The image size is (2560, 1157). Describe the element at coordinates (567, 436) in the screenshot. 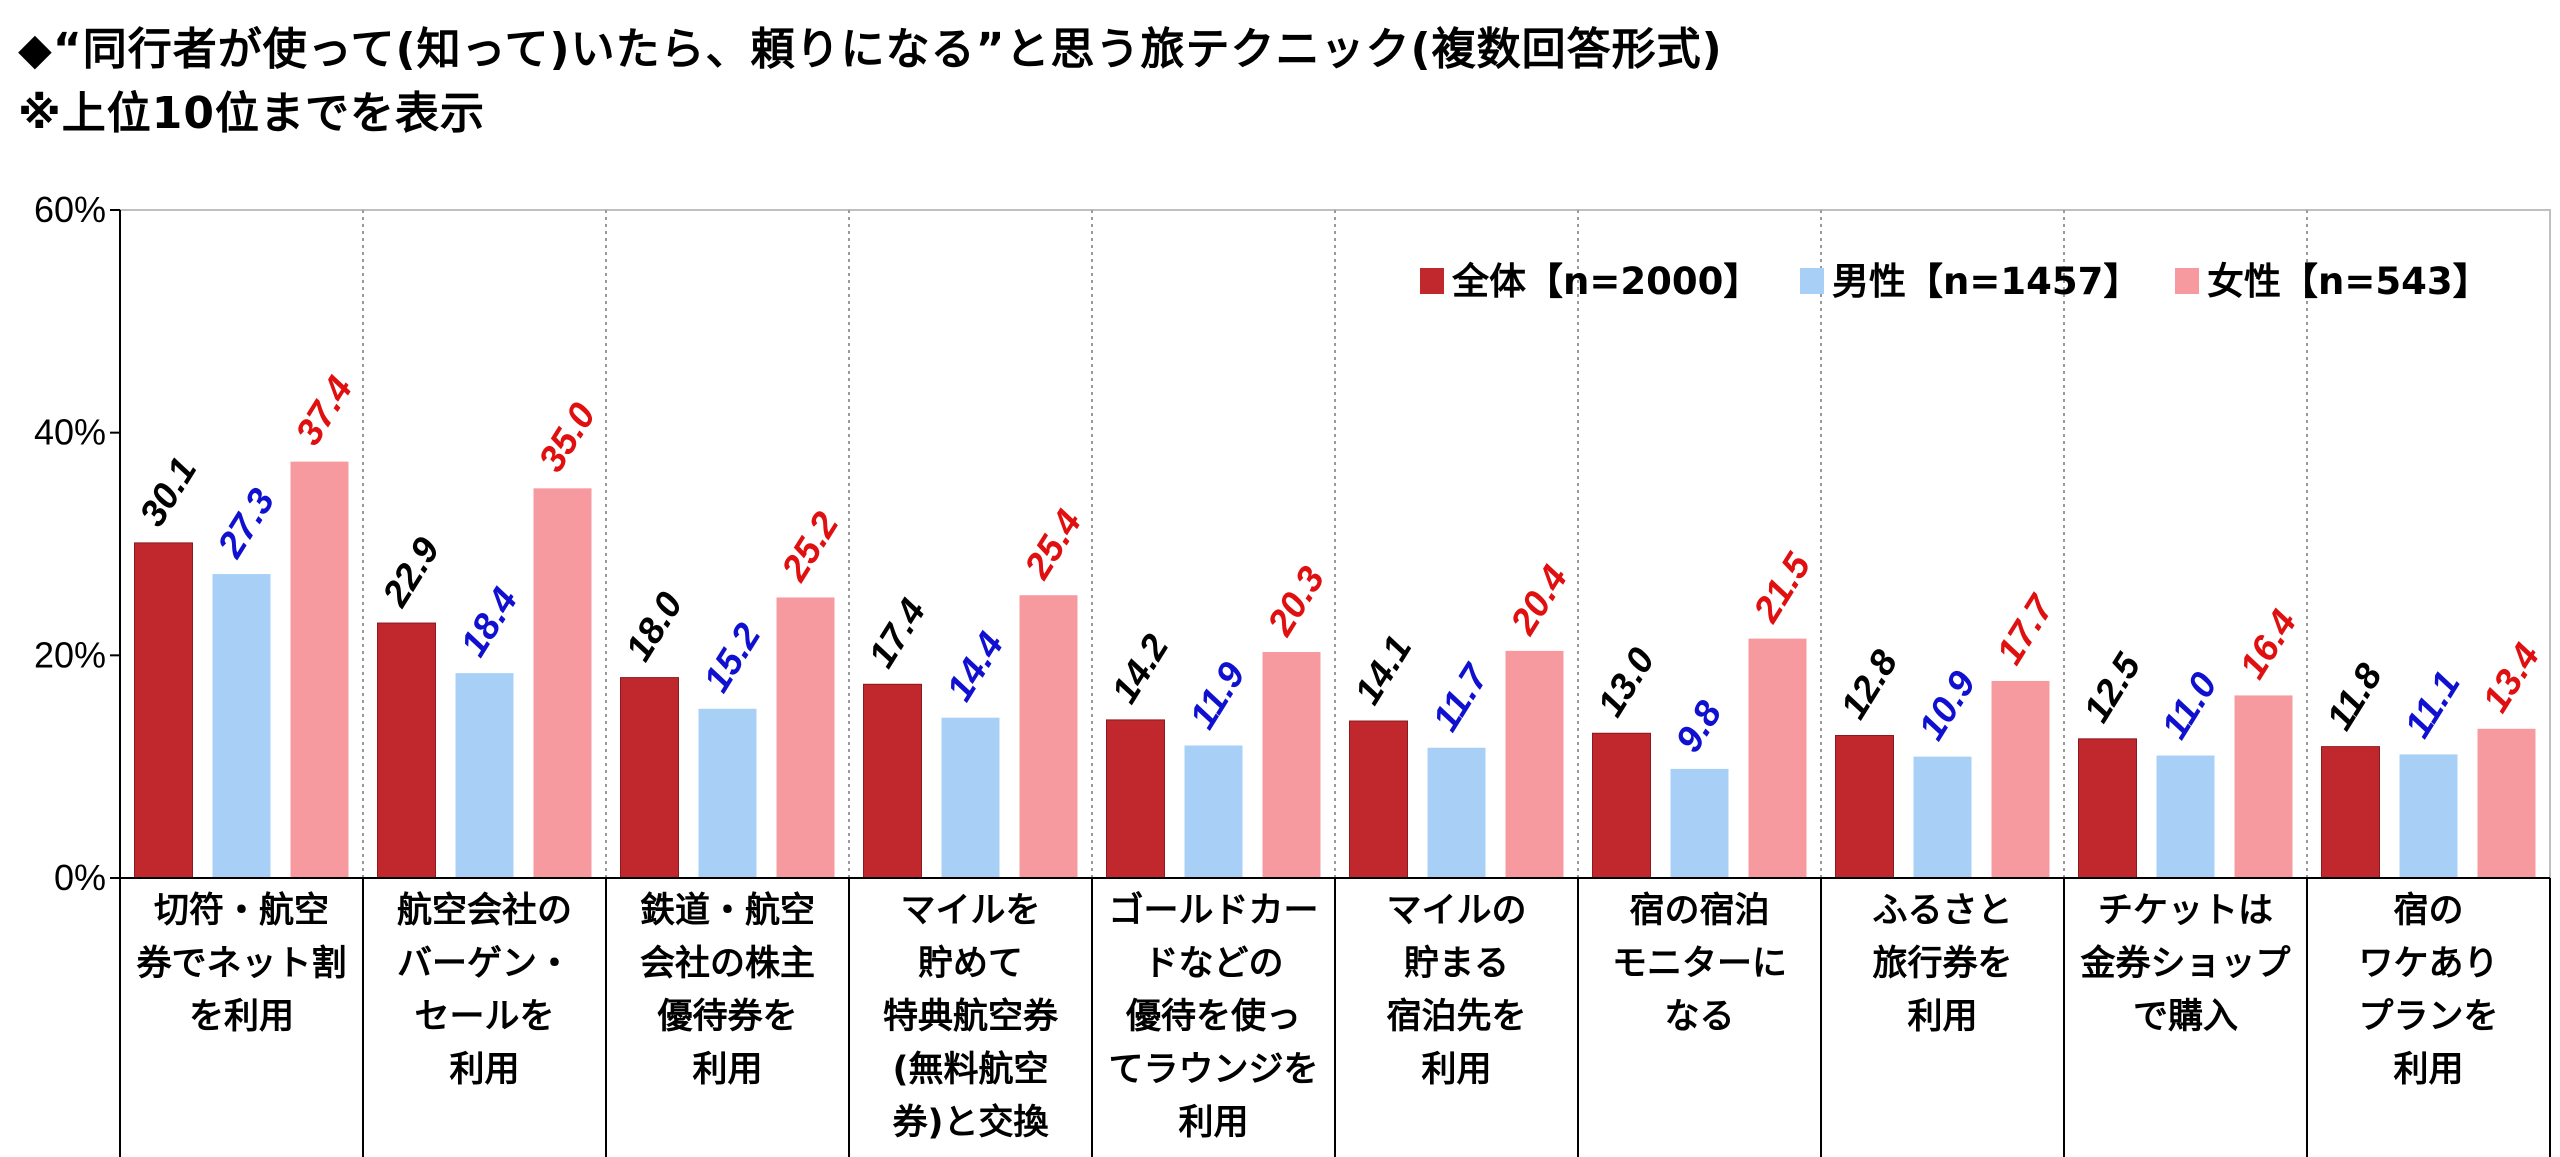

I see `data-label: 35.0` at that location.